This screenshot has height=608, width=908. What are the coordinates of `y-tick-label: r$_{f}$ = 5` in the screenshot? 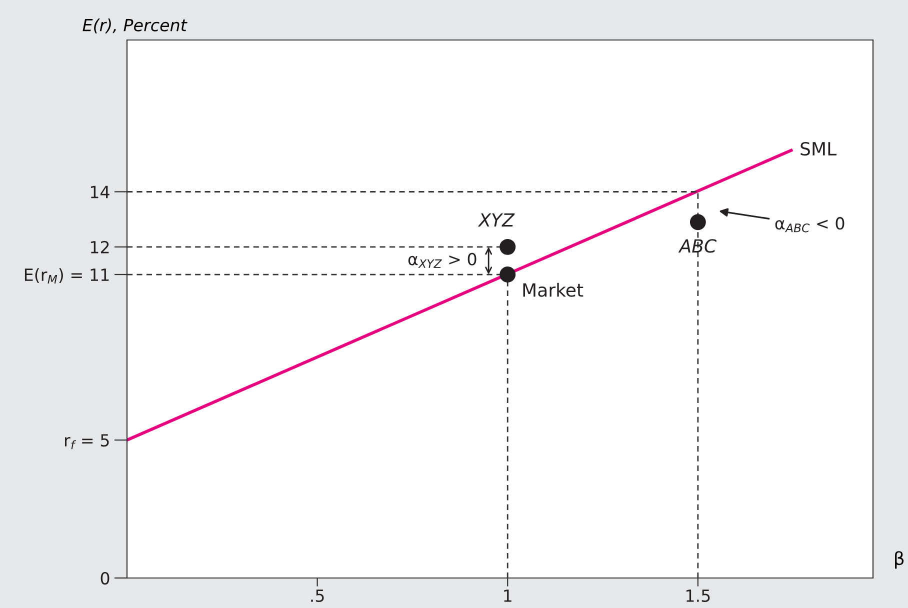 It's located at (87, 442).